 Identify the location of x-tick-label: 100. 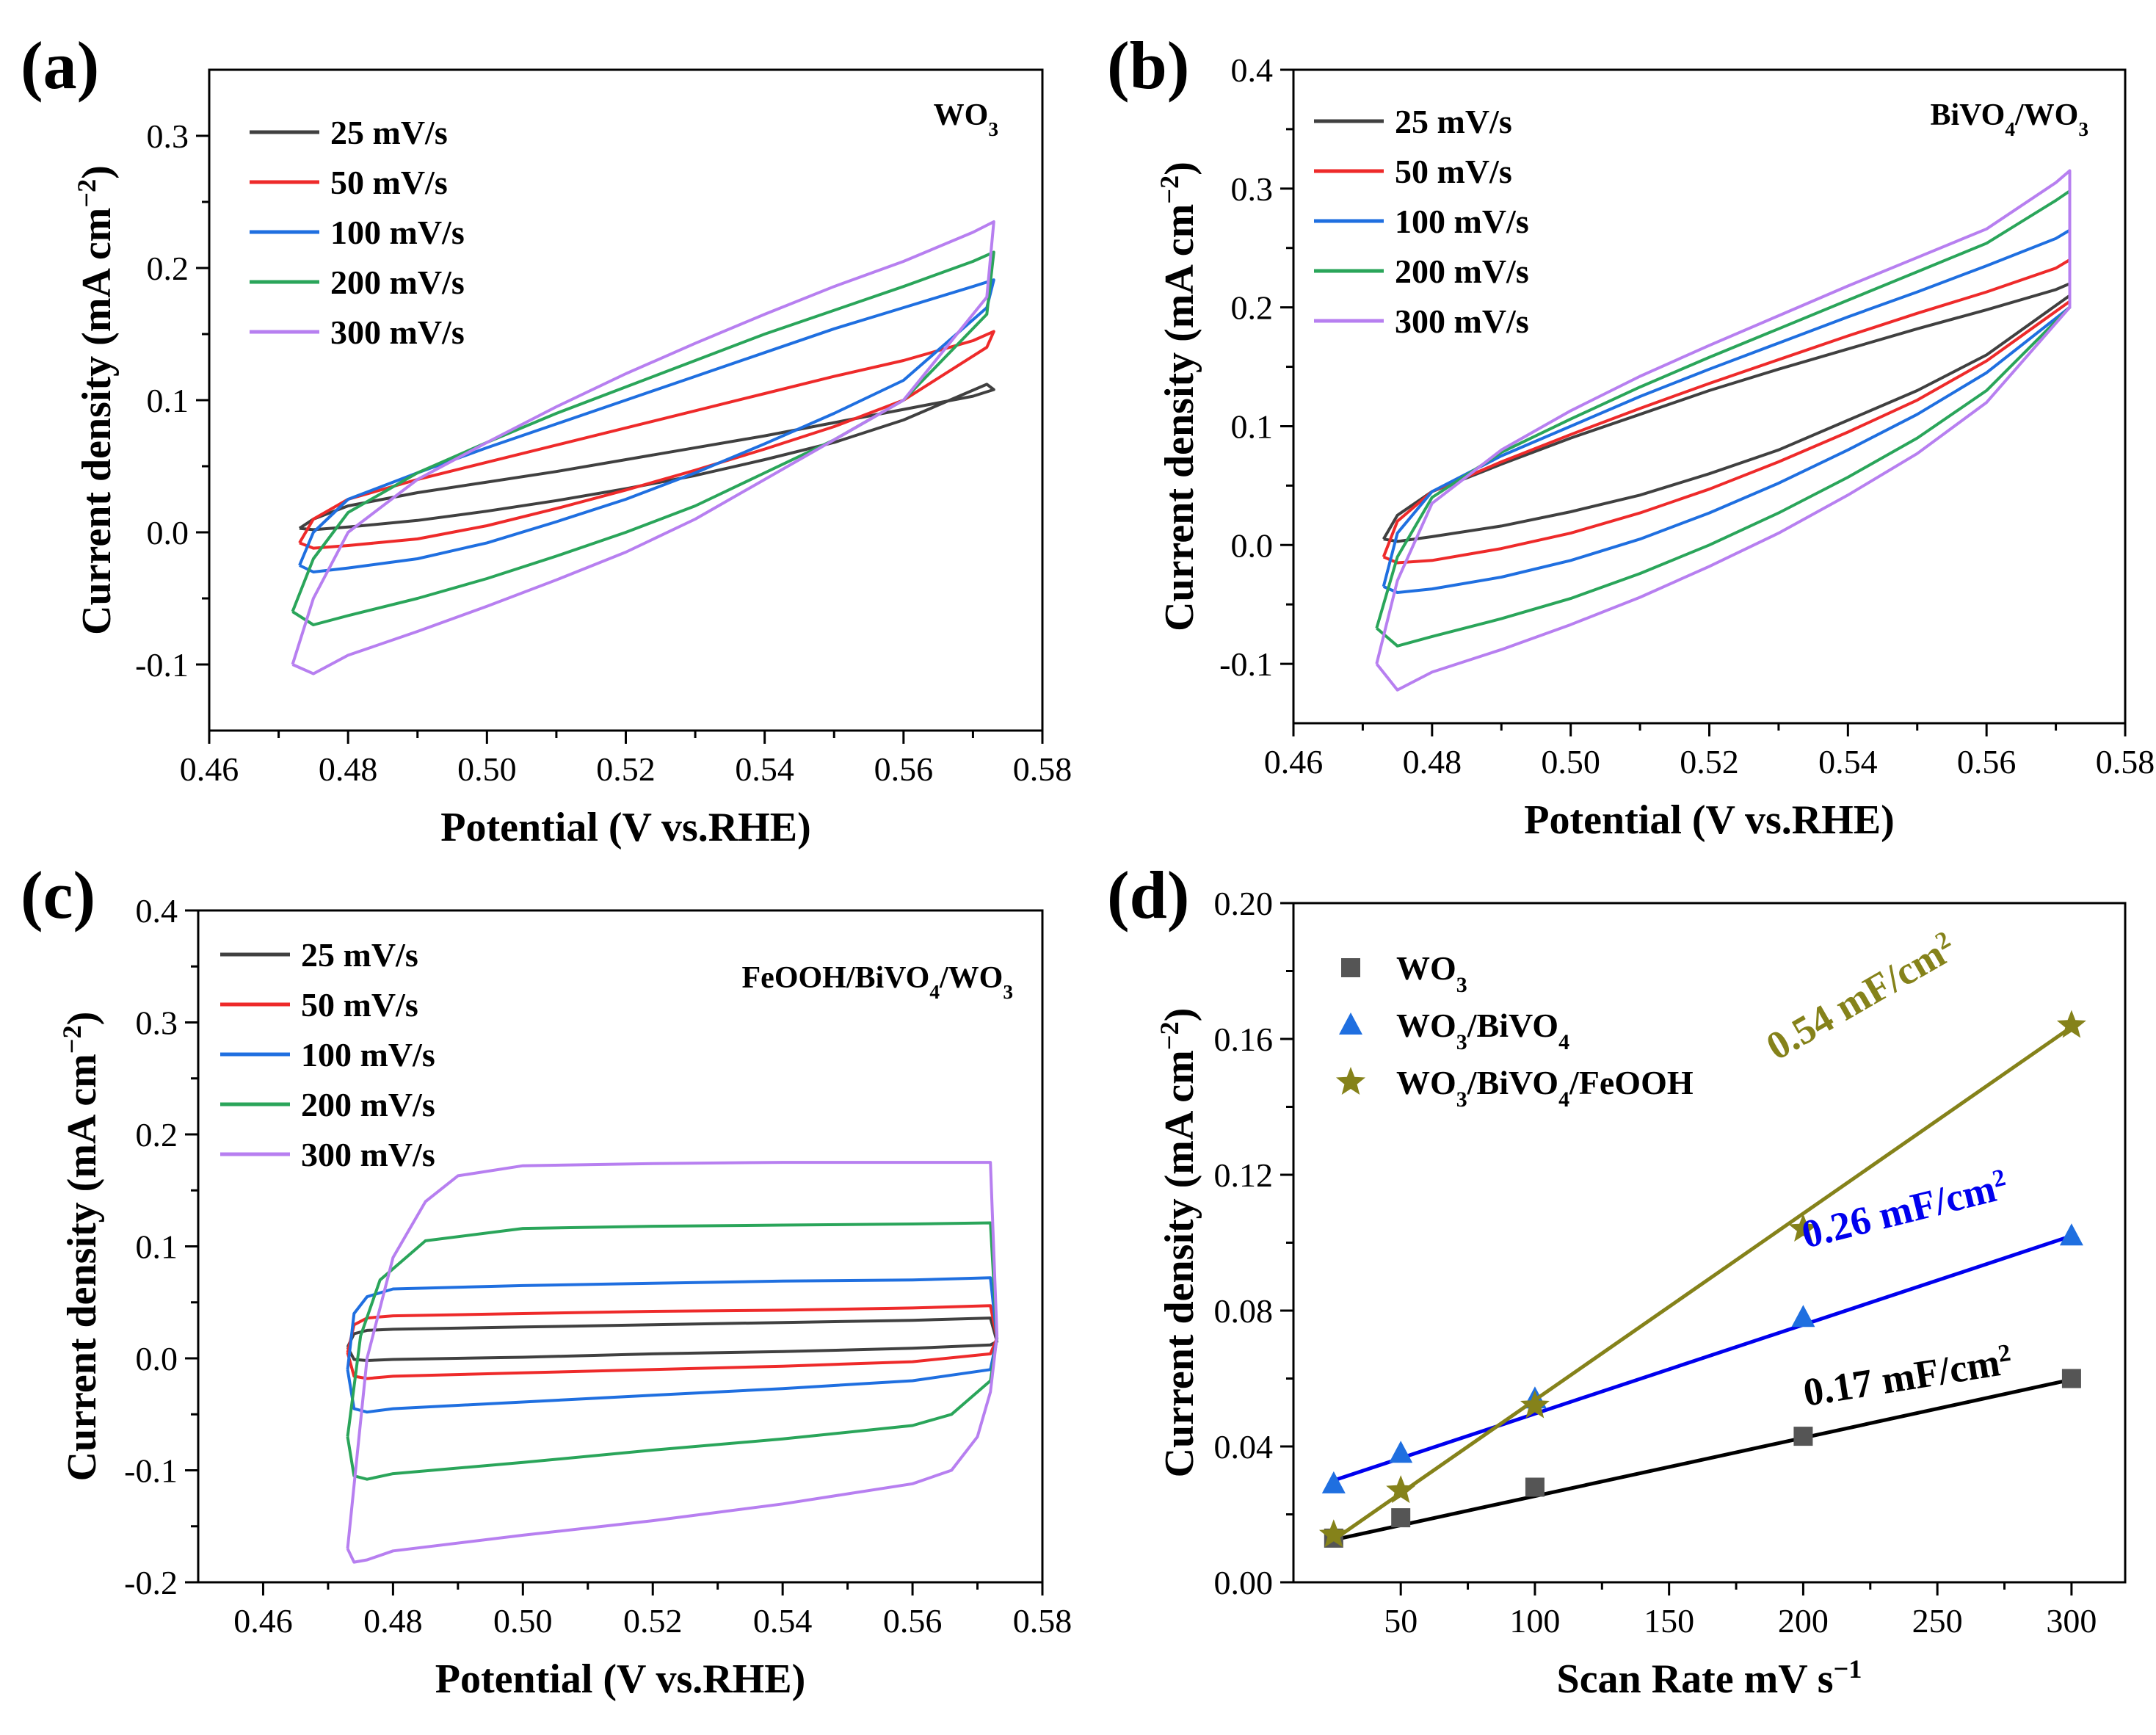
(1534, 1621).